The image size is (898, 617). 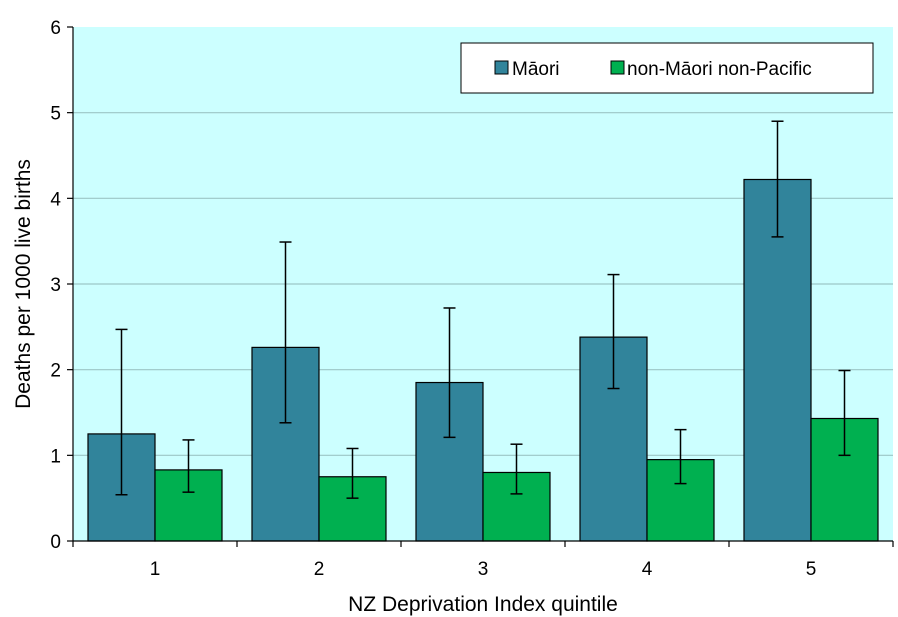 I want to click on legend-box, so click(x=667, y=68).